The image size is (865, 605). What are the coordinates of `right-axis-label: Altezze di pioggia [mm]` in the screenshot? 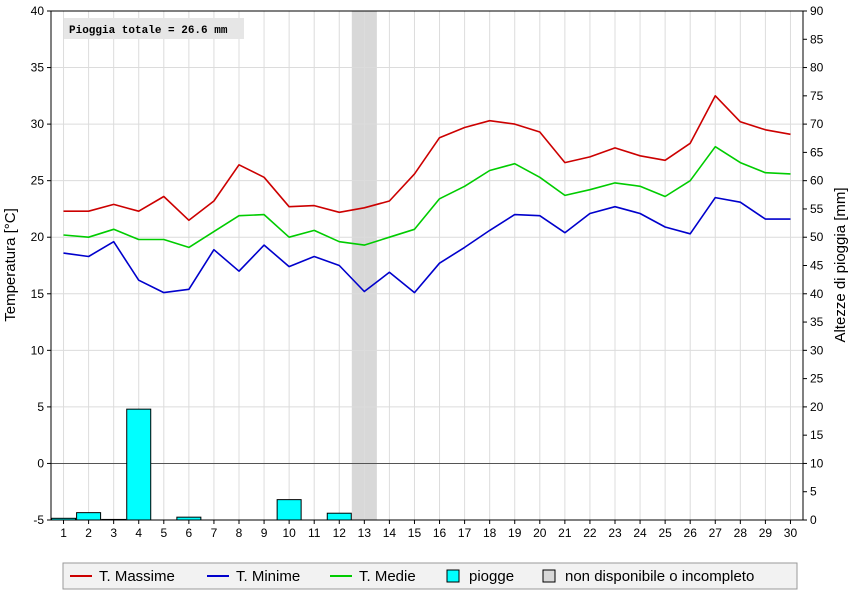 It's located at (840, 264).